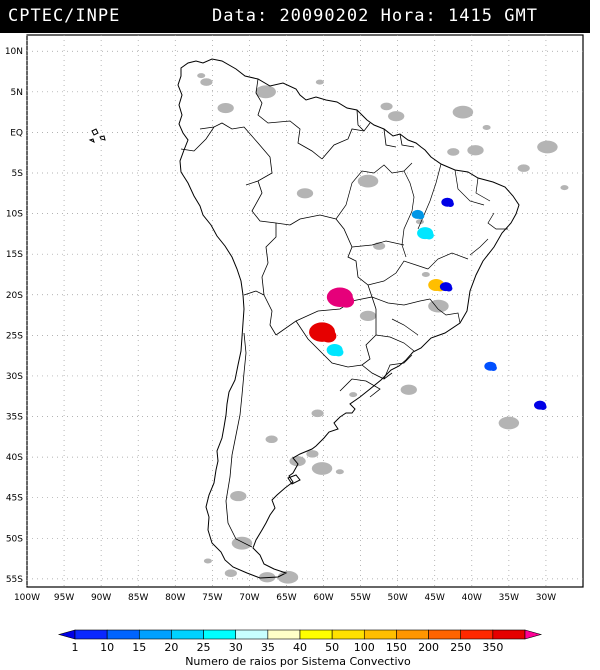  Describe the element at coordinates (64, 598) in the screenshot. I see `lon-tick-label: 95W` at that location.